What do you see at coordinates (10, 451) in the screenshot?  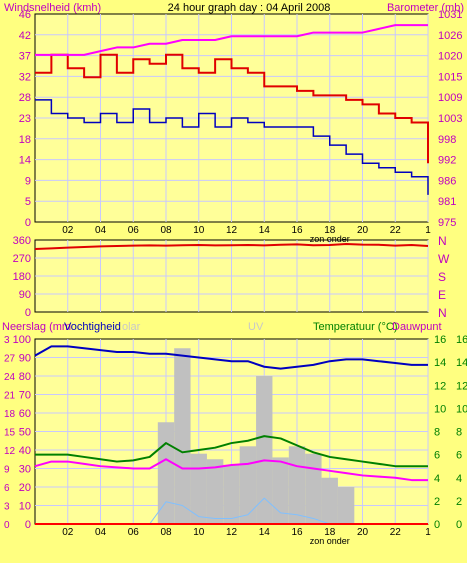 I see `rain-tick-label: 12` at bounding box center [10, 451].